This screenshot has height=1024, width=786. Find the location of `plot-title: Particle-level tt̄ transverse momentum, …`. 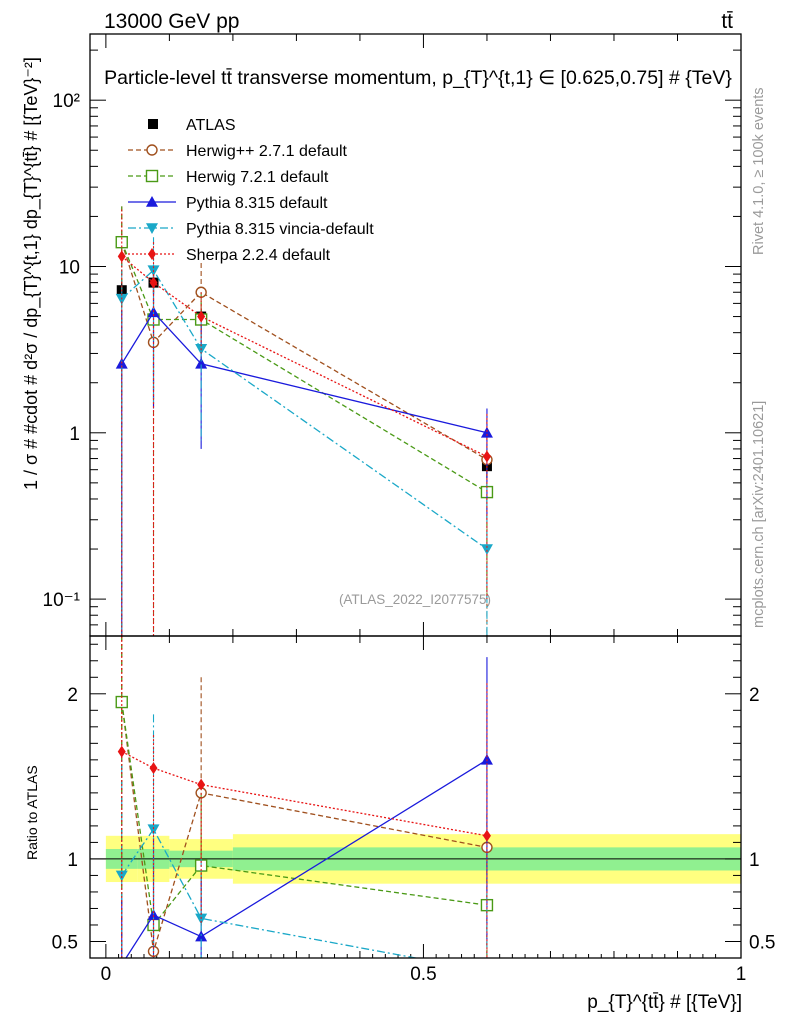

plot-title: Particle-level tt̄ transverse momentum, … is located at coordinates (418, 78).